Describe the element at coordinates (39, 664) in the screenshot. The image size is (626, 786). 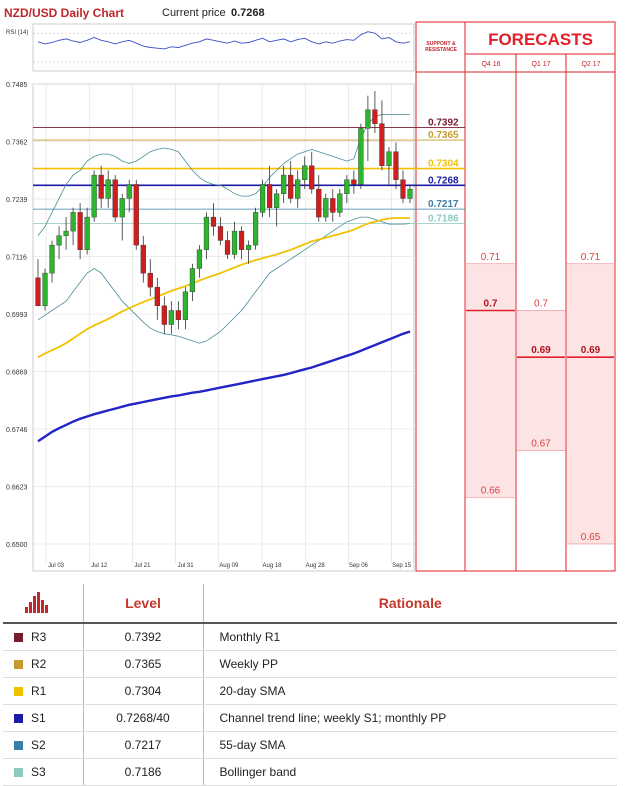
I see `row-name: R2` at that location.